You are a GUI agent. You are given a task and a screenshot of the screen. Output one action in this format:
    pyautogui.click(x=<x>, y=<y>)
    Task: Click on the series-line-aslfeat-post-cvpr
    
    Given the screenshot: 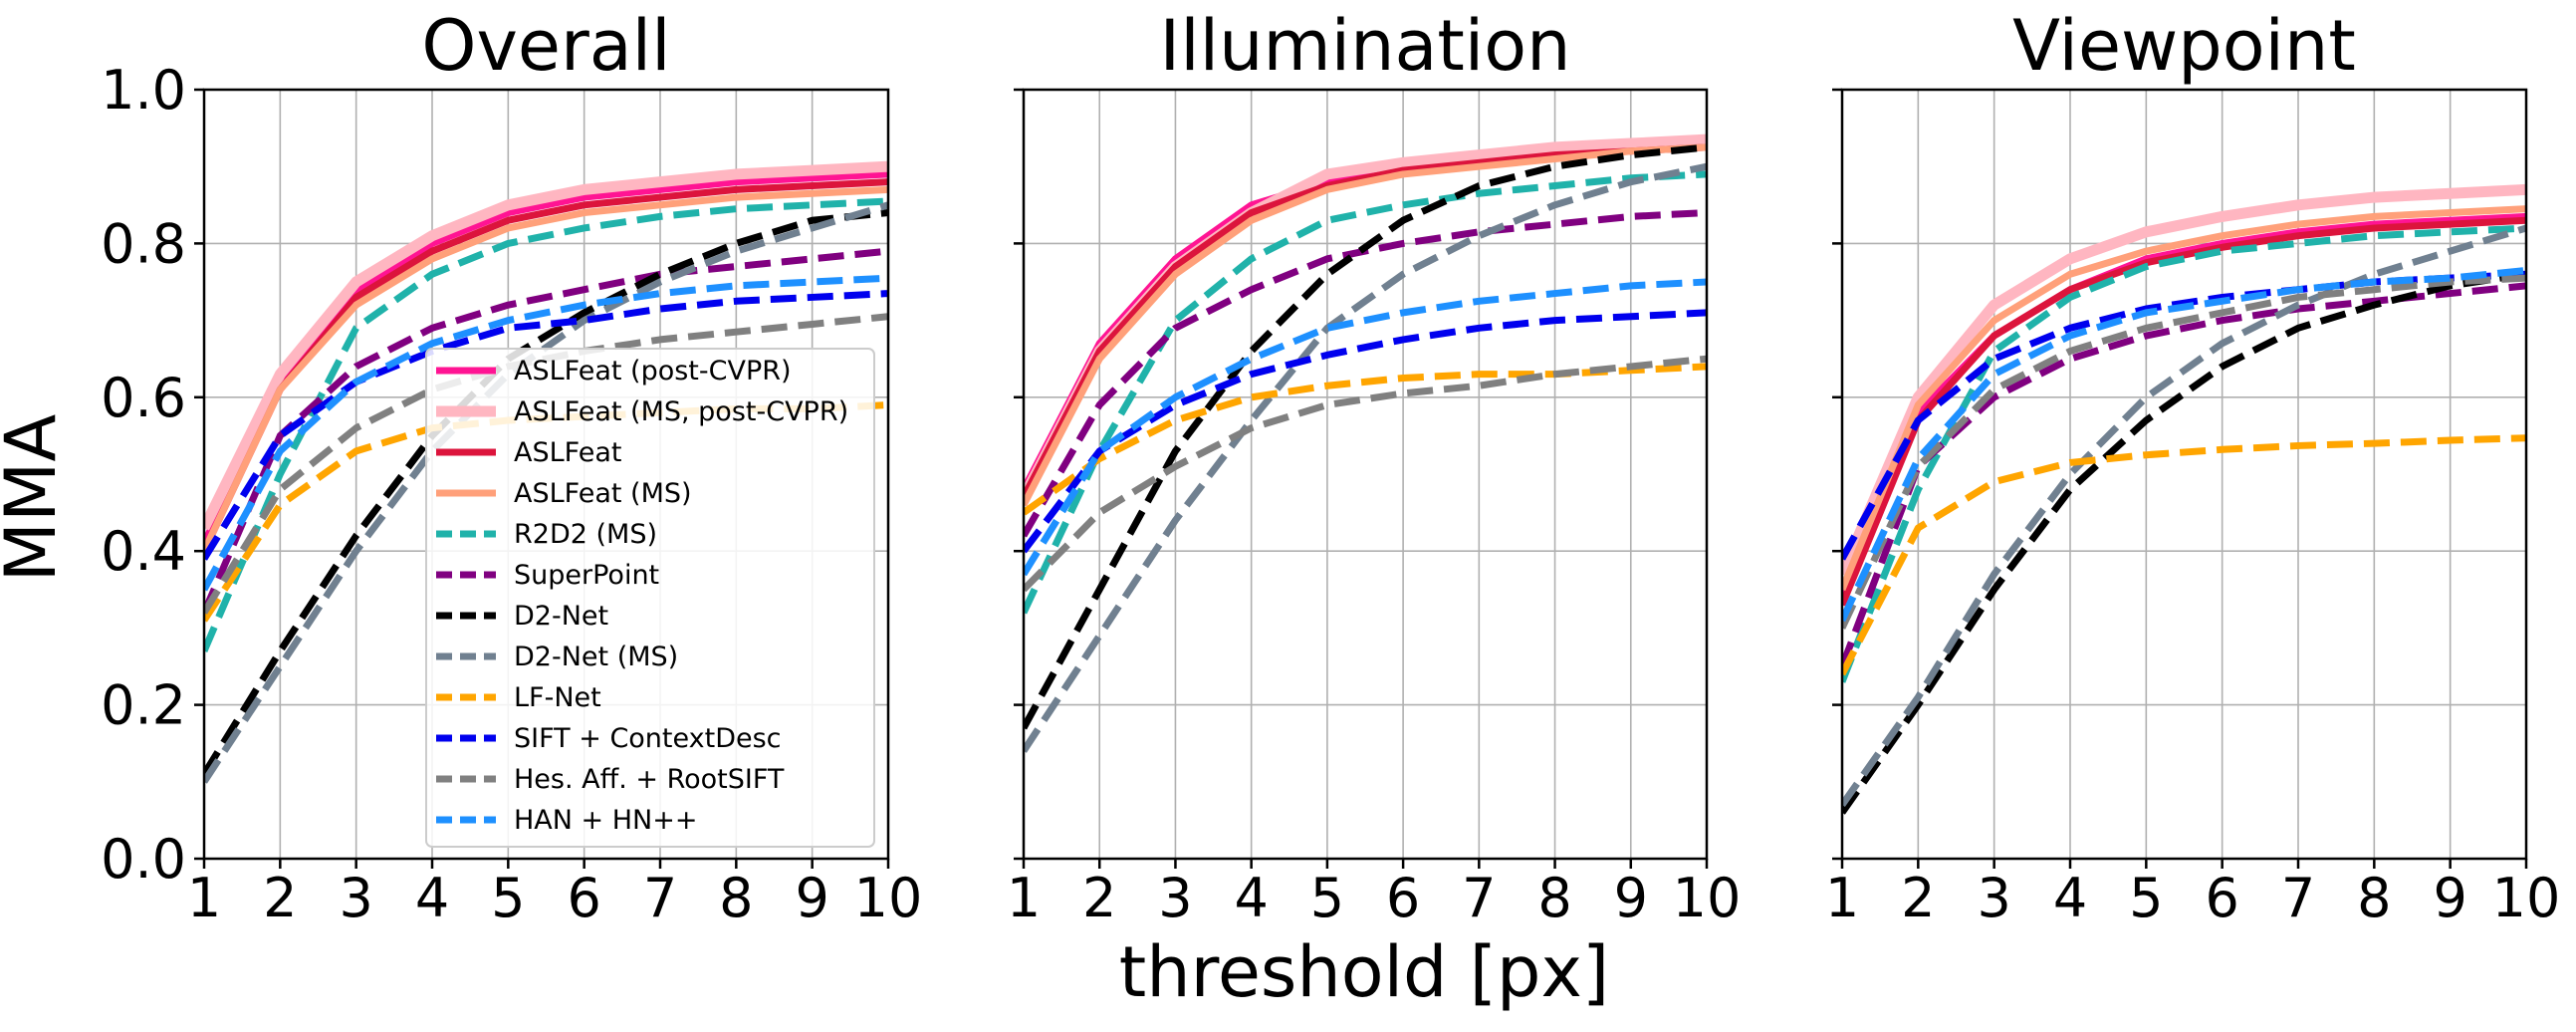 What is the action you would take?
    pyautogui.click(x=2184, y=405)
    